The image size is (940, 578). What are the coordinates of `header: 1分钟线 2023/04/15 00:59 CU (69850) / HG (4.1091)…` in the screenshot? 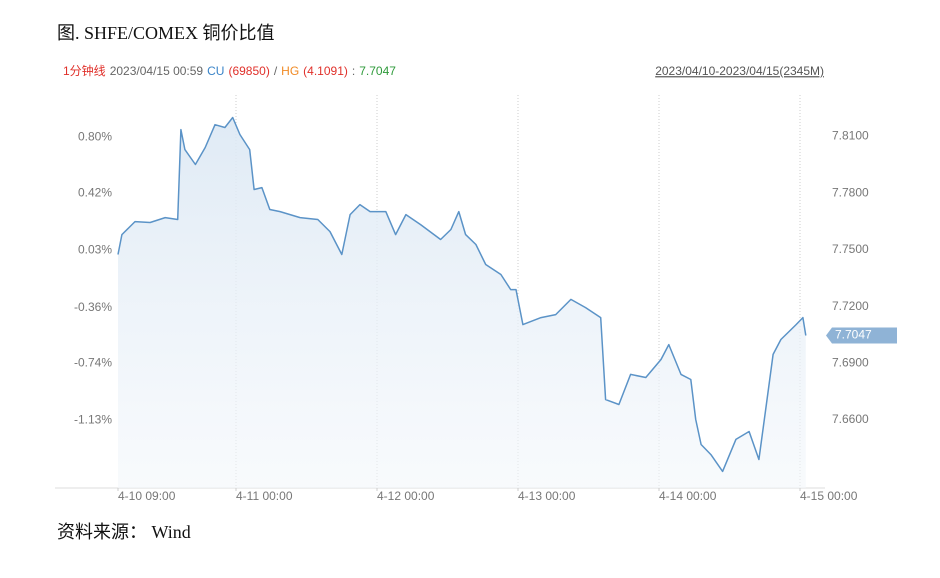 It's located at (229, 70).